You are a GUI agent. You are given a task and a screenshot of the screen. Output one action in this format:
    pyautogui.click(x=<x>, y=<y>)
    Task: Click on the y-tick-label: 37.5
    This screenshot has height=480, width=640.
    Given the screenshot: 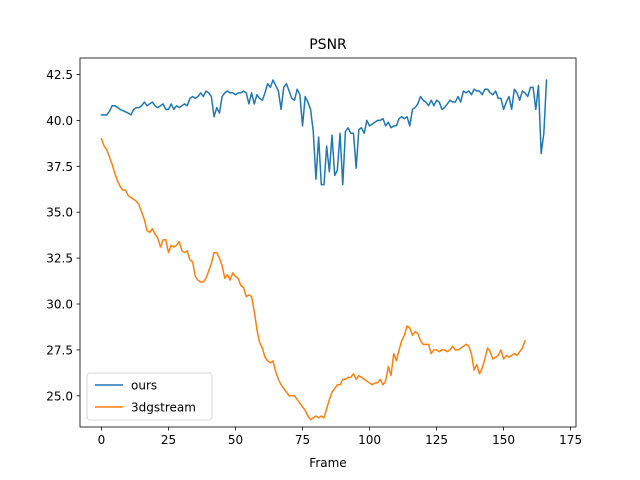 What is the action you would take?
    pyautogui.click(x=59, y=167)
    